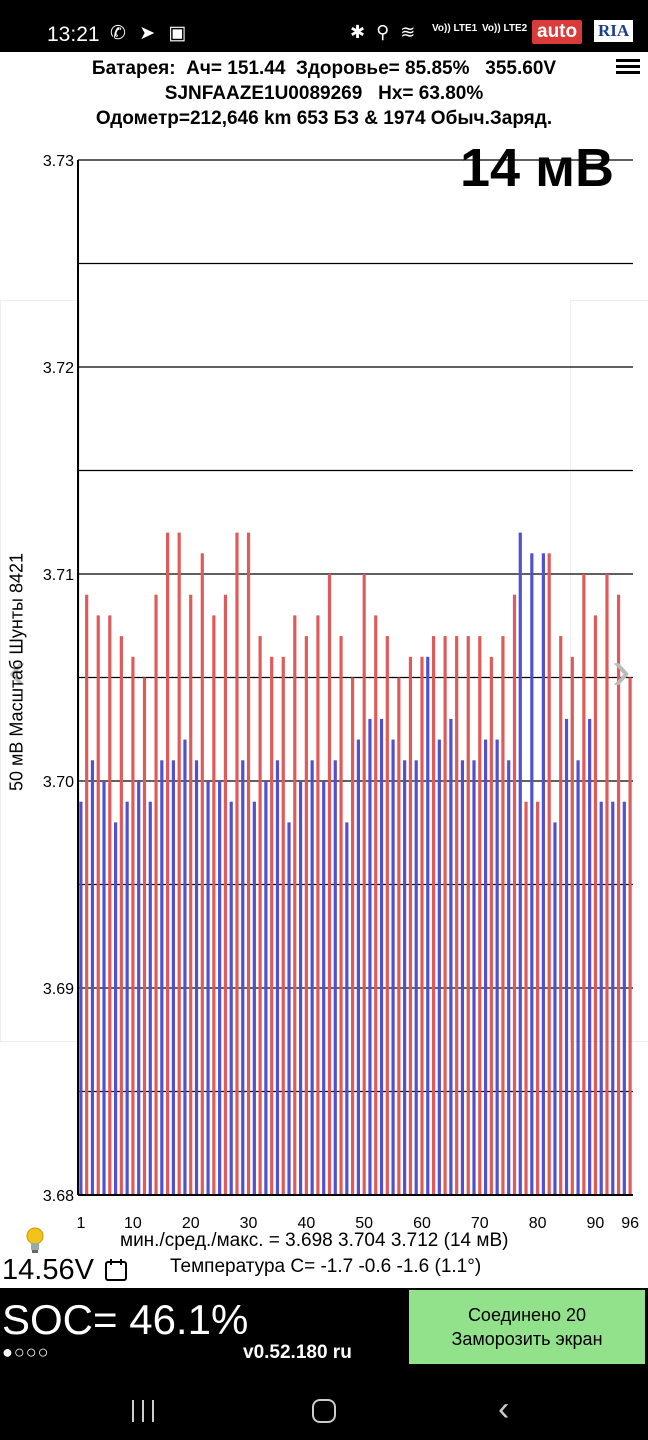 The width and height of the screenshot is (648, 1440). I want to click on calendar-icon, so click(116, 1270).